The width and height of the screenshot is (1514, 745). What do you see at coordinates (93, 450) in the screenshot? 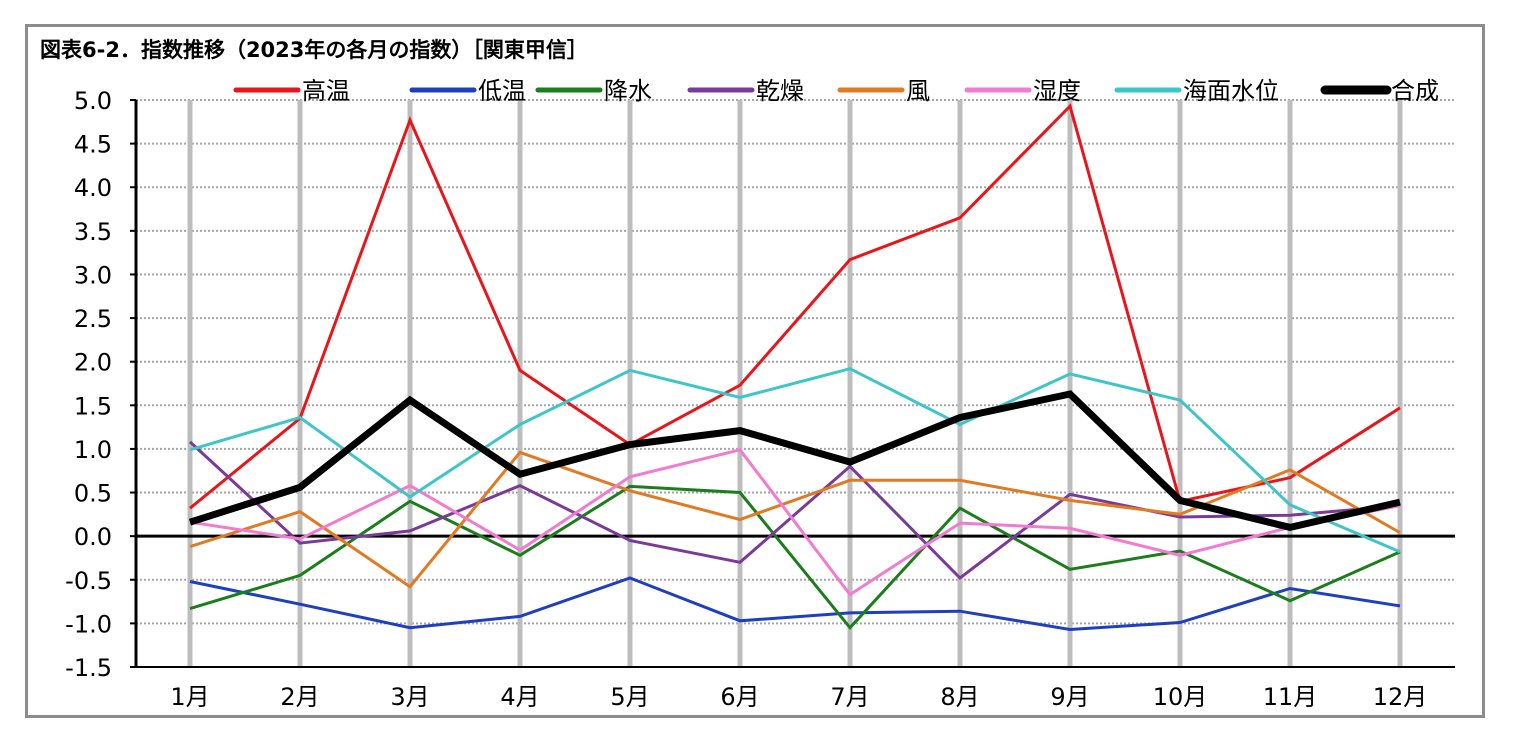
I see `y-tick-label: 1.0` at bounding box center [93, 450].